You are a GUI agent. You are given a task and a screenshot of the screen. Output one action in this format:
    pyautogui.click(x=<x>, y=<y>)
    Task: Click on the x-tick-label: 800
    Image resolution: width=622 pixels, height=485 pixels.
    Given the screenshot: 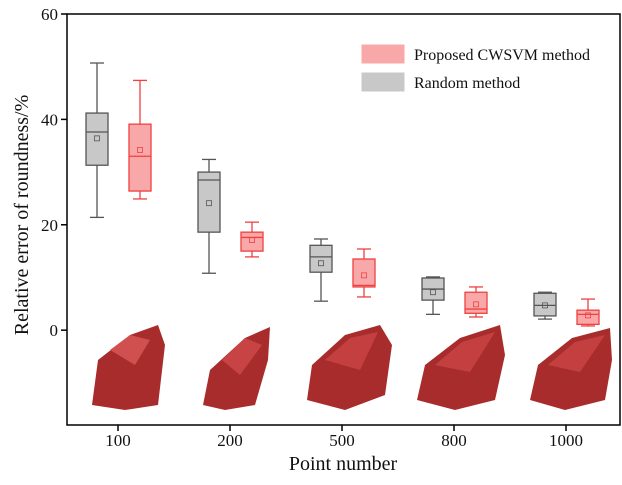 What is the action you would take?
    pyautogui.click(x=454, y=440)
    